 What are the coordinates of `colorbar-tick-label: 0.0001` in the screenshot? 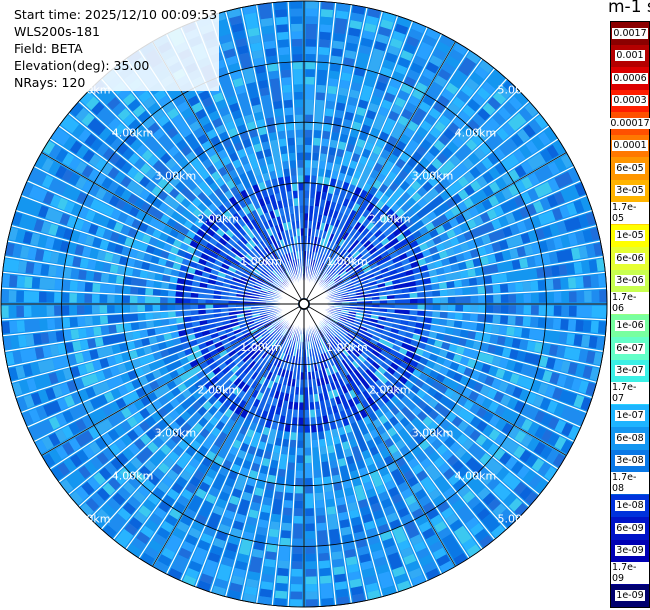 It's located at (630, 146).